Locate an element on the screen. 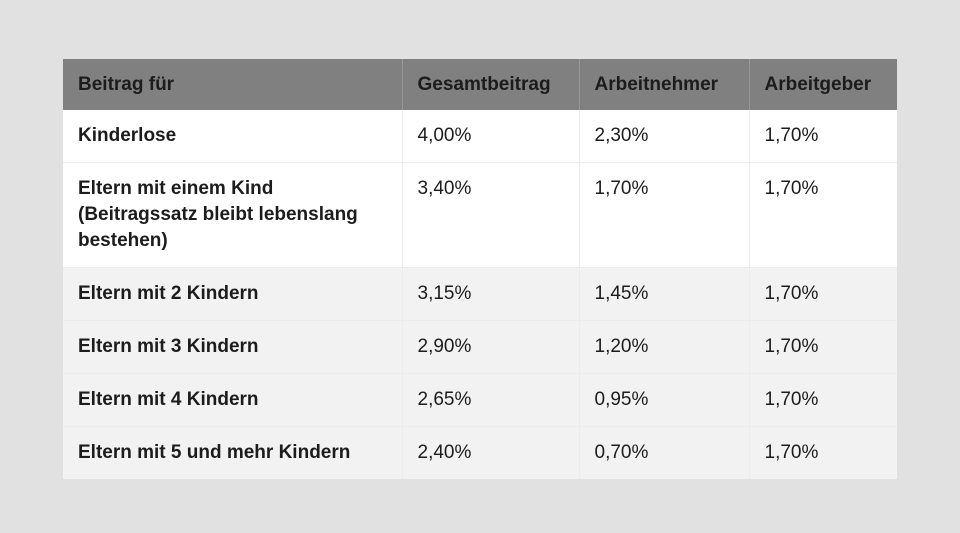 This screenshot has width=960, height=533. cell-gesamtbeitrag: 3,15% is located at coordinates (491, 294).